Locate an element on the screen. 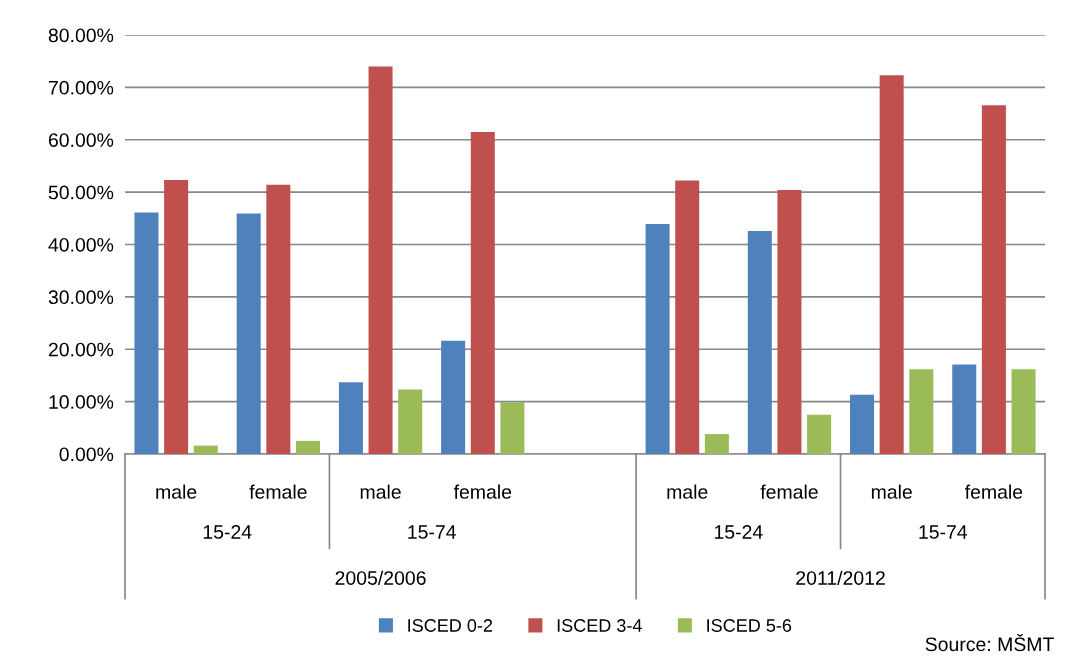  y-tick-label: 40.00% is located at coordinates (81, 244).